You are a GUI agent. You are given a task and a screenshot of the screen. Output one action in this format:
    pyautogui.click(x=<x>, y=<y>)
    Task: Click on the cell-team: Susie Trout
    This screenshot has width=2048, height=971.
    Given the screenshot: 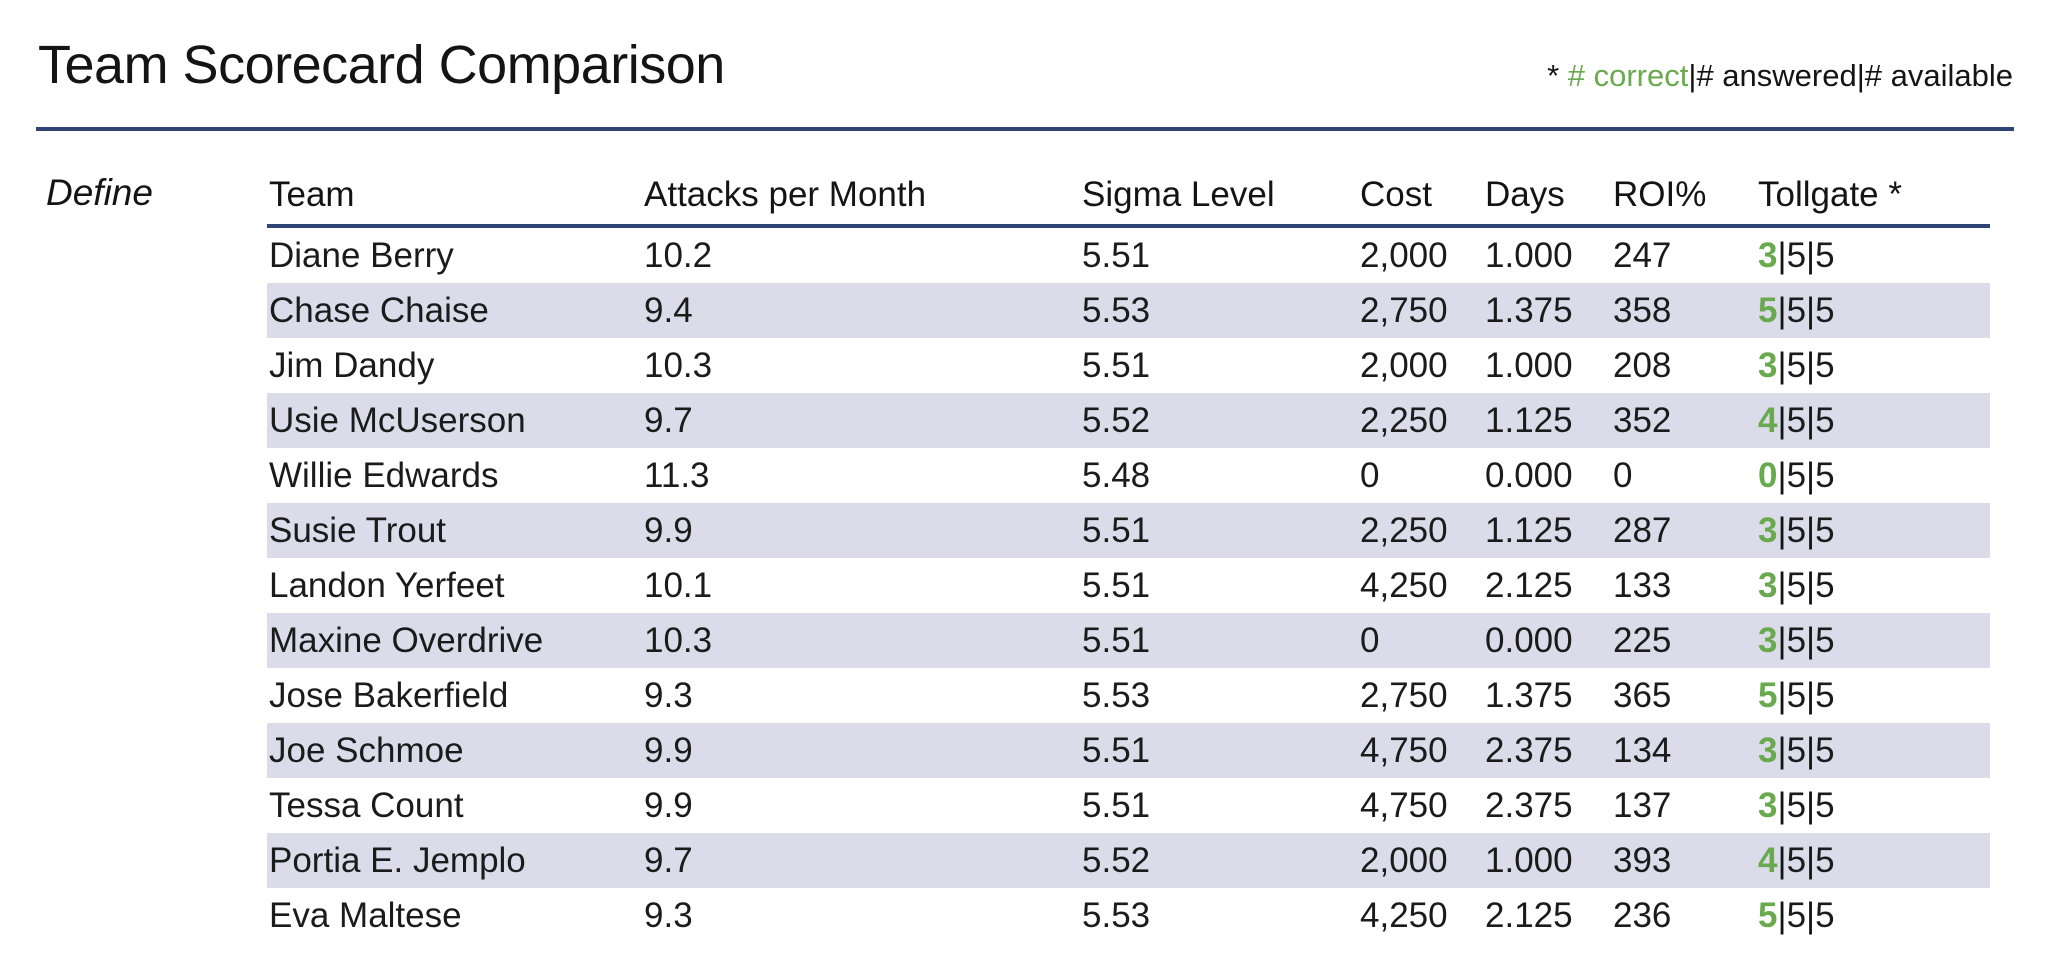 What is the action you would take?
    pyautogui.click(x=358, y=530)
    